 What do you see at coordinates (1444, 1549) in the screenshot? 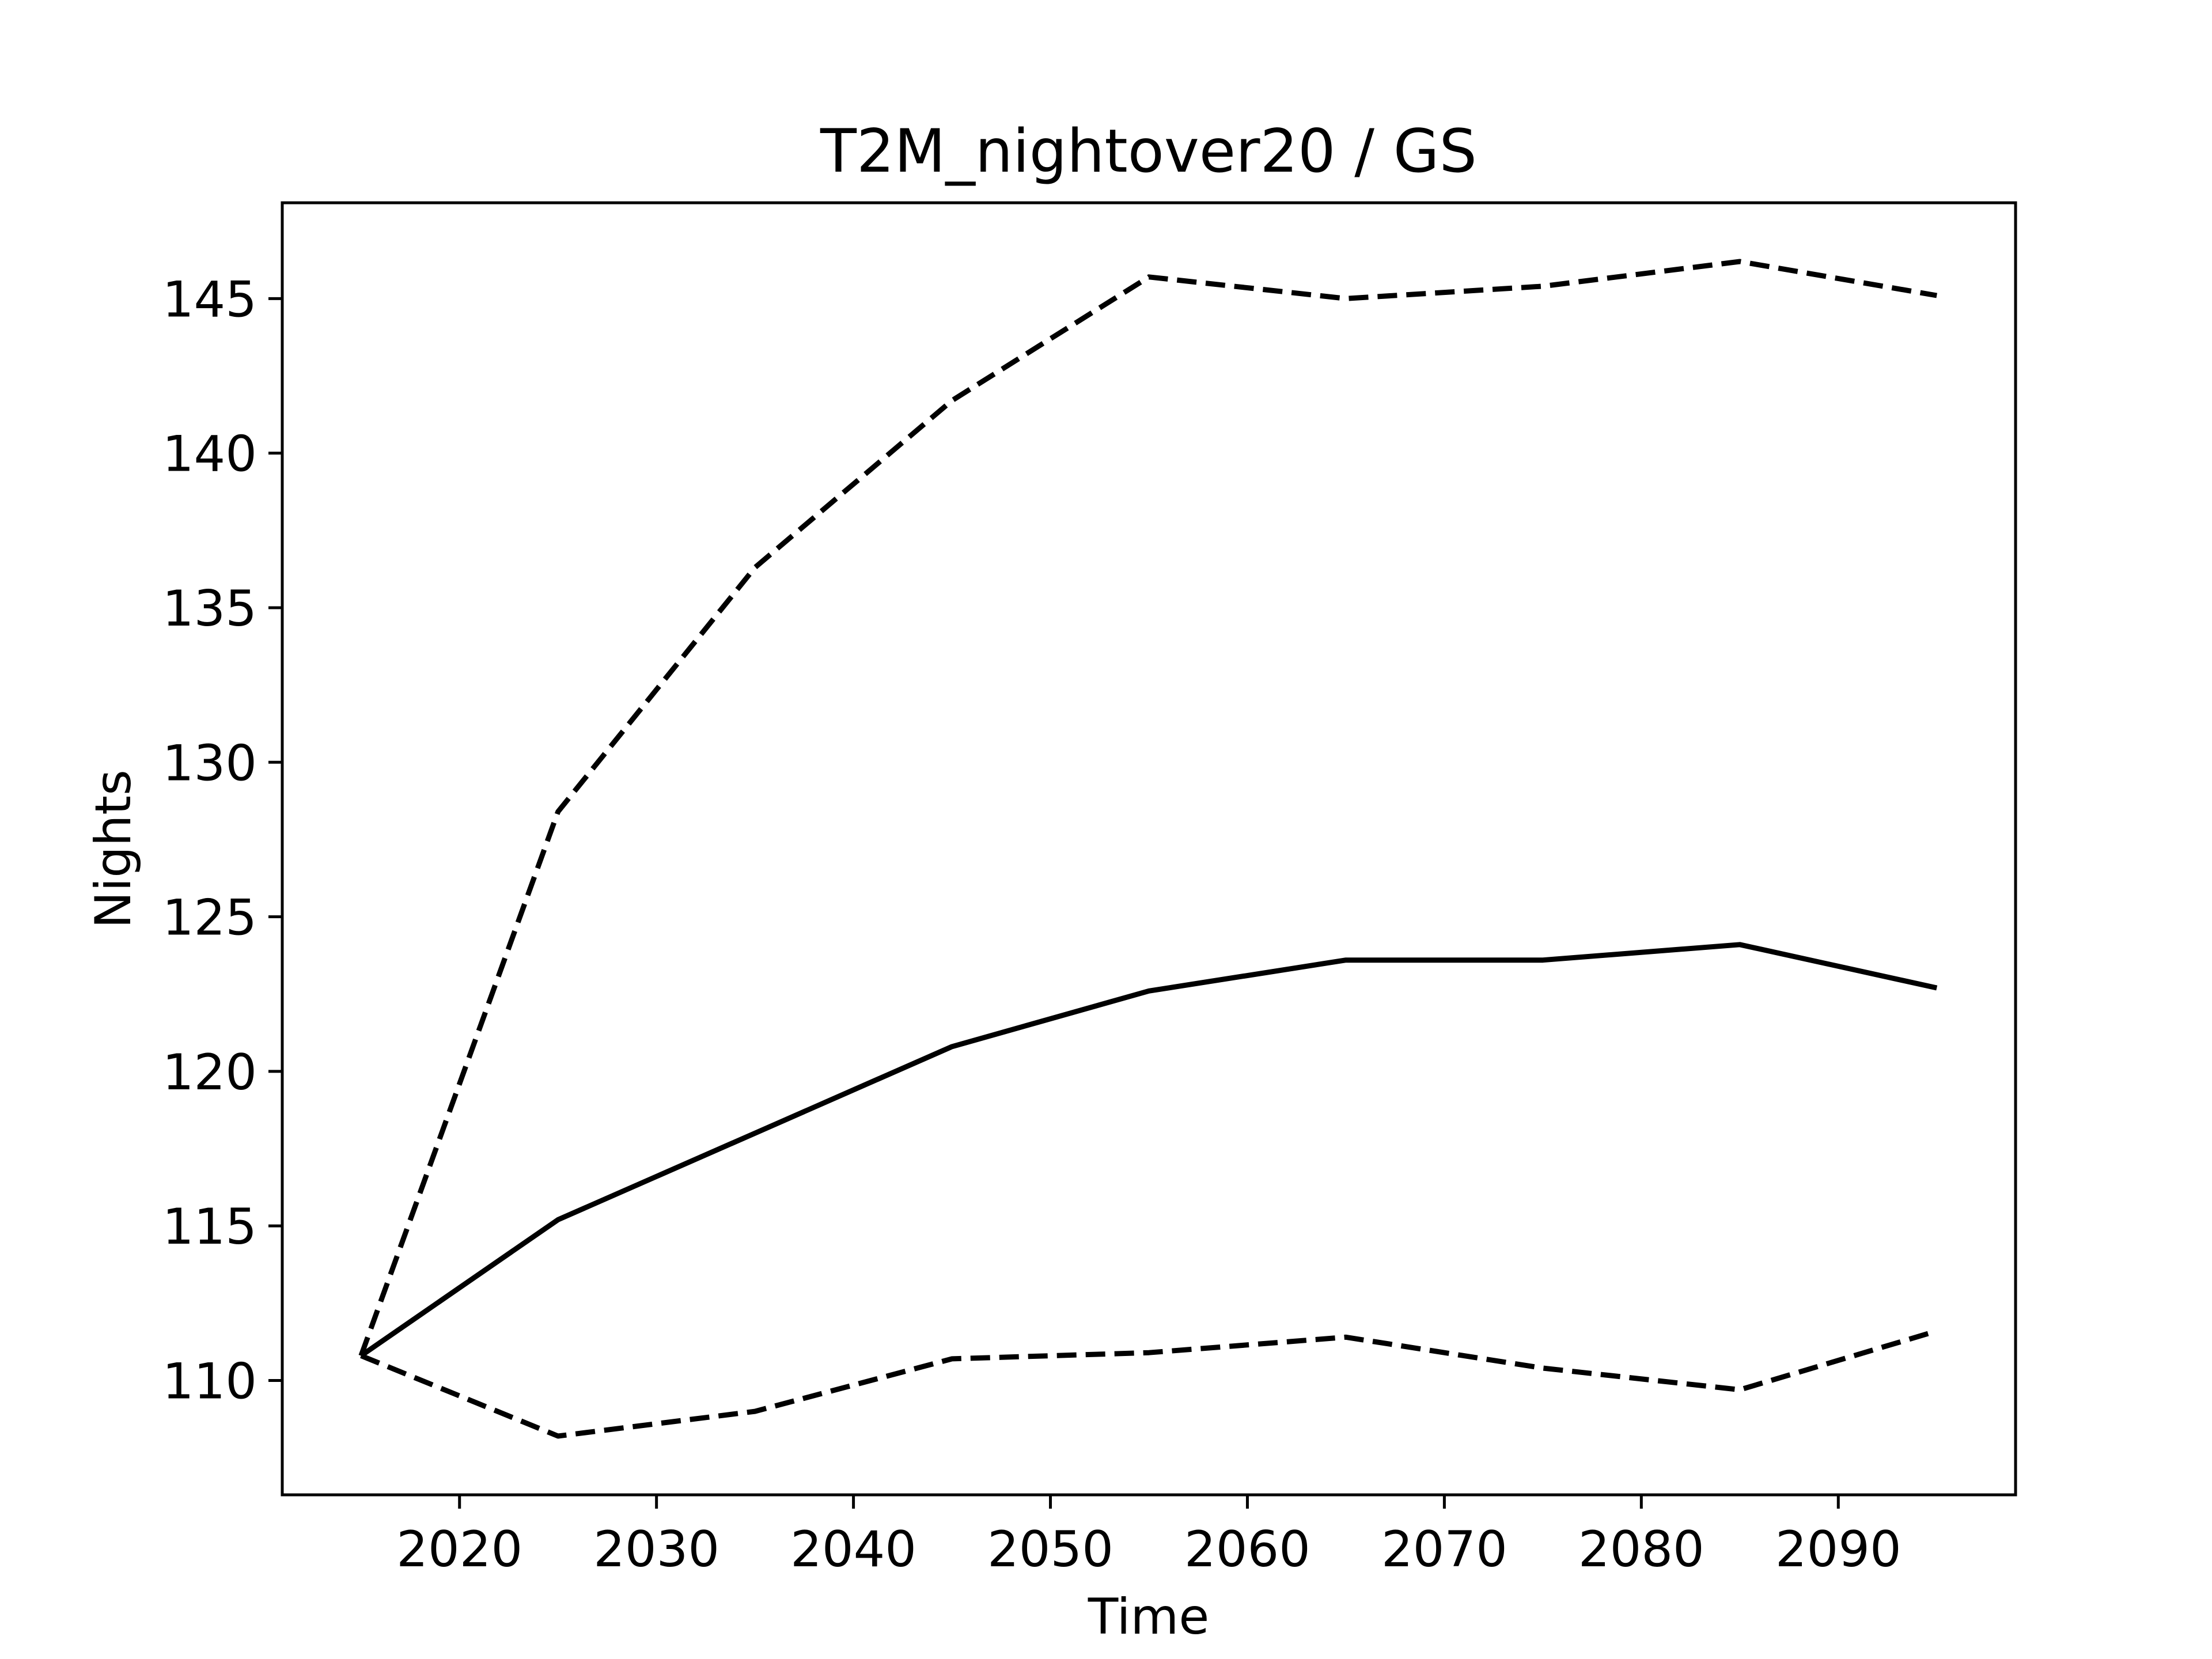
I see `x-tick-label: 2070` at bounding box center [1444, 1549].